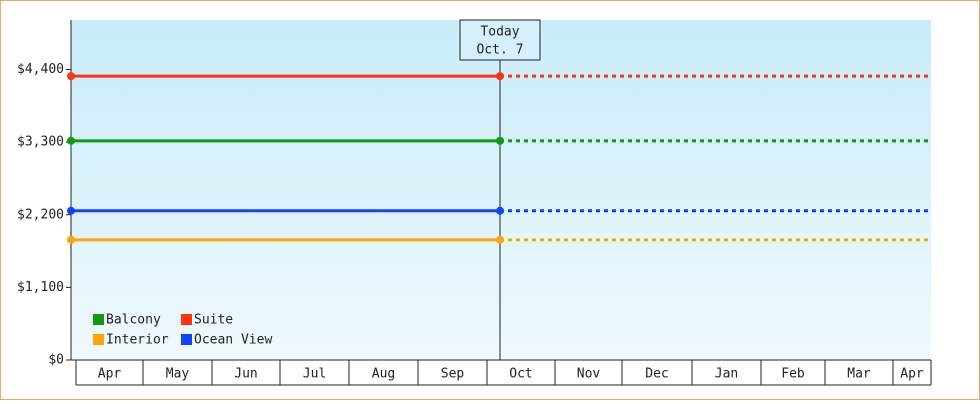  Describe the element at coordinates (589, 374) in the screenshot. I see `x-tick-label: Nov` at that location.